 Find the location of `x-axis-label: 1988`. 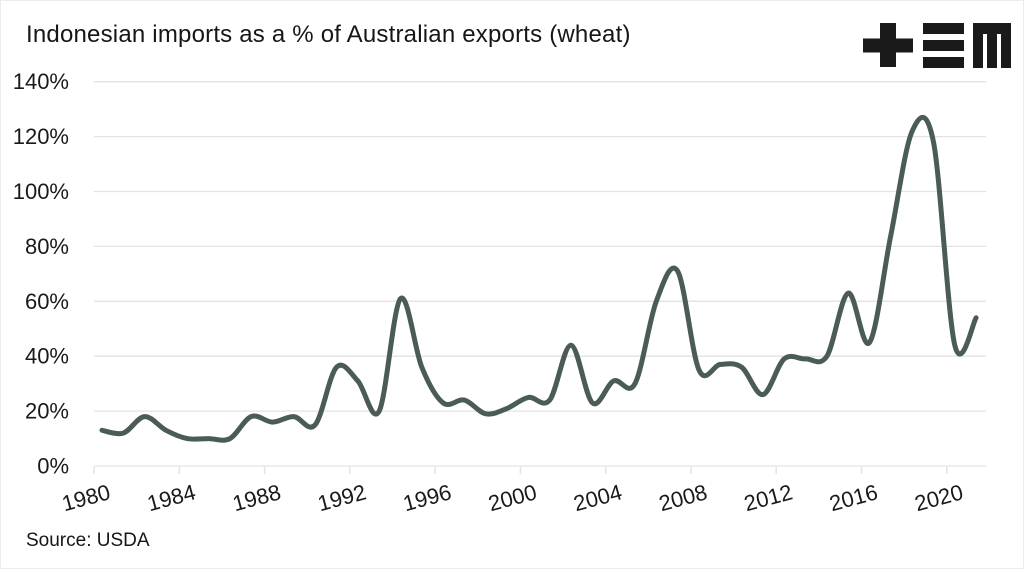

x-axis-label: 1988 is located at coordinates (257, 497).